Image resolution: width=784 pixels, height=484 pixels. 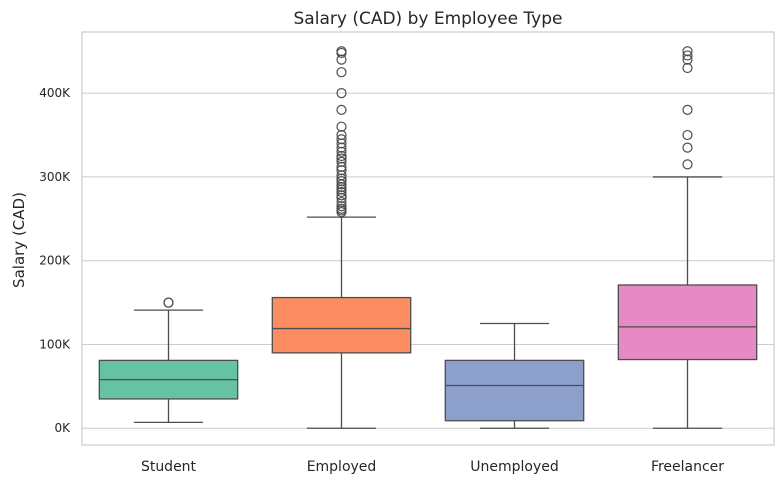 What do you see at coordinates (342, 467) in the screenshot?
I see `x-tick-label: Employed` at bounding box center [342, 467].